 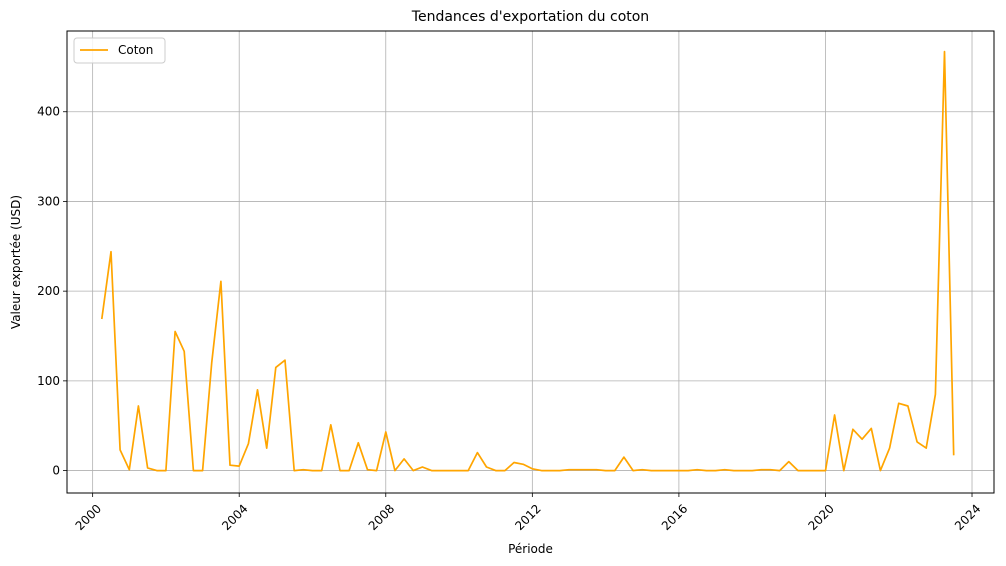 What do you see at coordinates (48, 291) in the screenshot?
I see `y-tick-label: 200` at bounding box center [48, 291].